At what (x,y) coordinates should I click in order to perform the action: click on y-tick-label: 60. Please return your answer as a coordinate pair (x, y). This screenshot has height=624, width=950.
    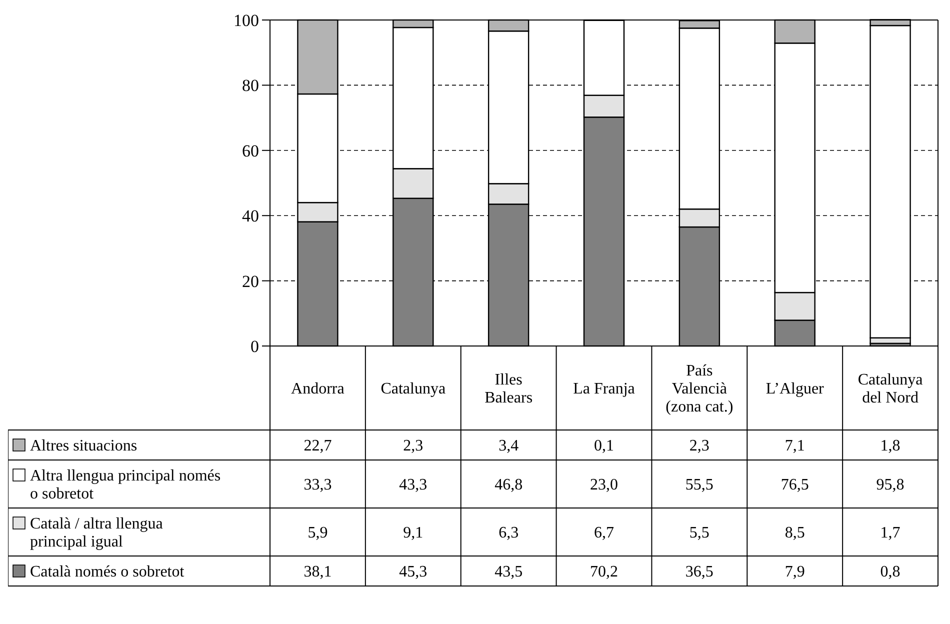
    Looking at the image, I should click on (250, 150).